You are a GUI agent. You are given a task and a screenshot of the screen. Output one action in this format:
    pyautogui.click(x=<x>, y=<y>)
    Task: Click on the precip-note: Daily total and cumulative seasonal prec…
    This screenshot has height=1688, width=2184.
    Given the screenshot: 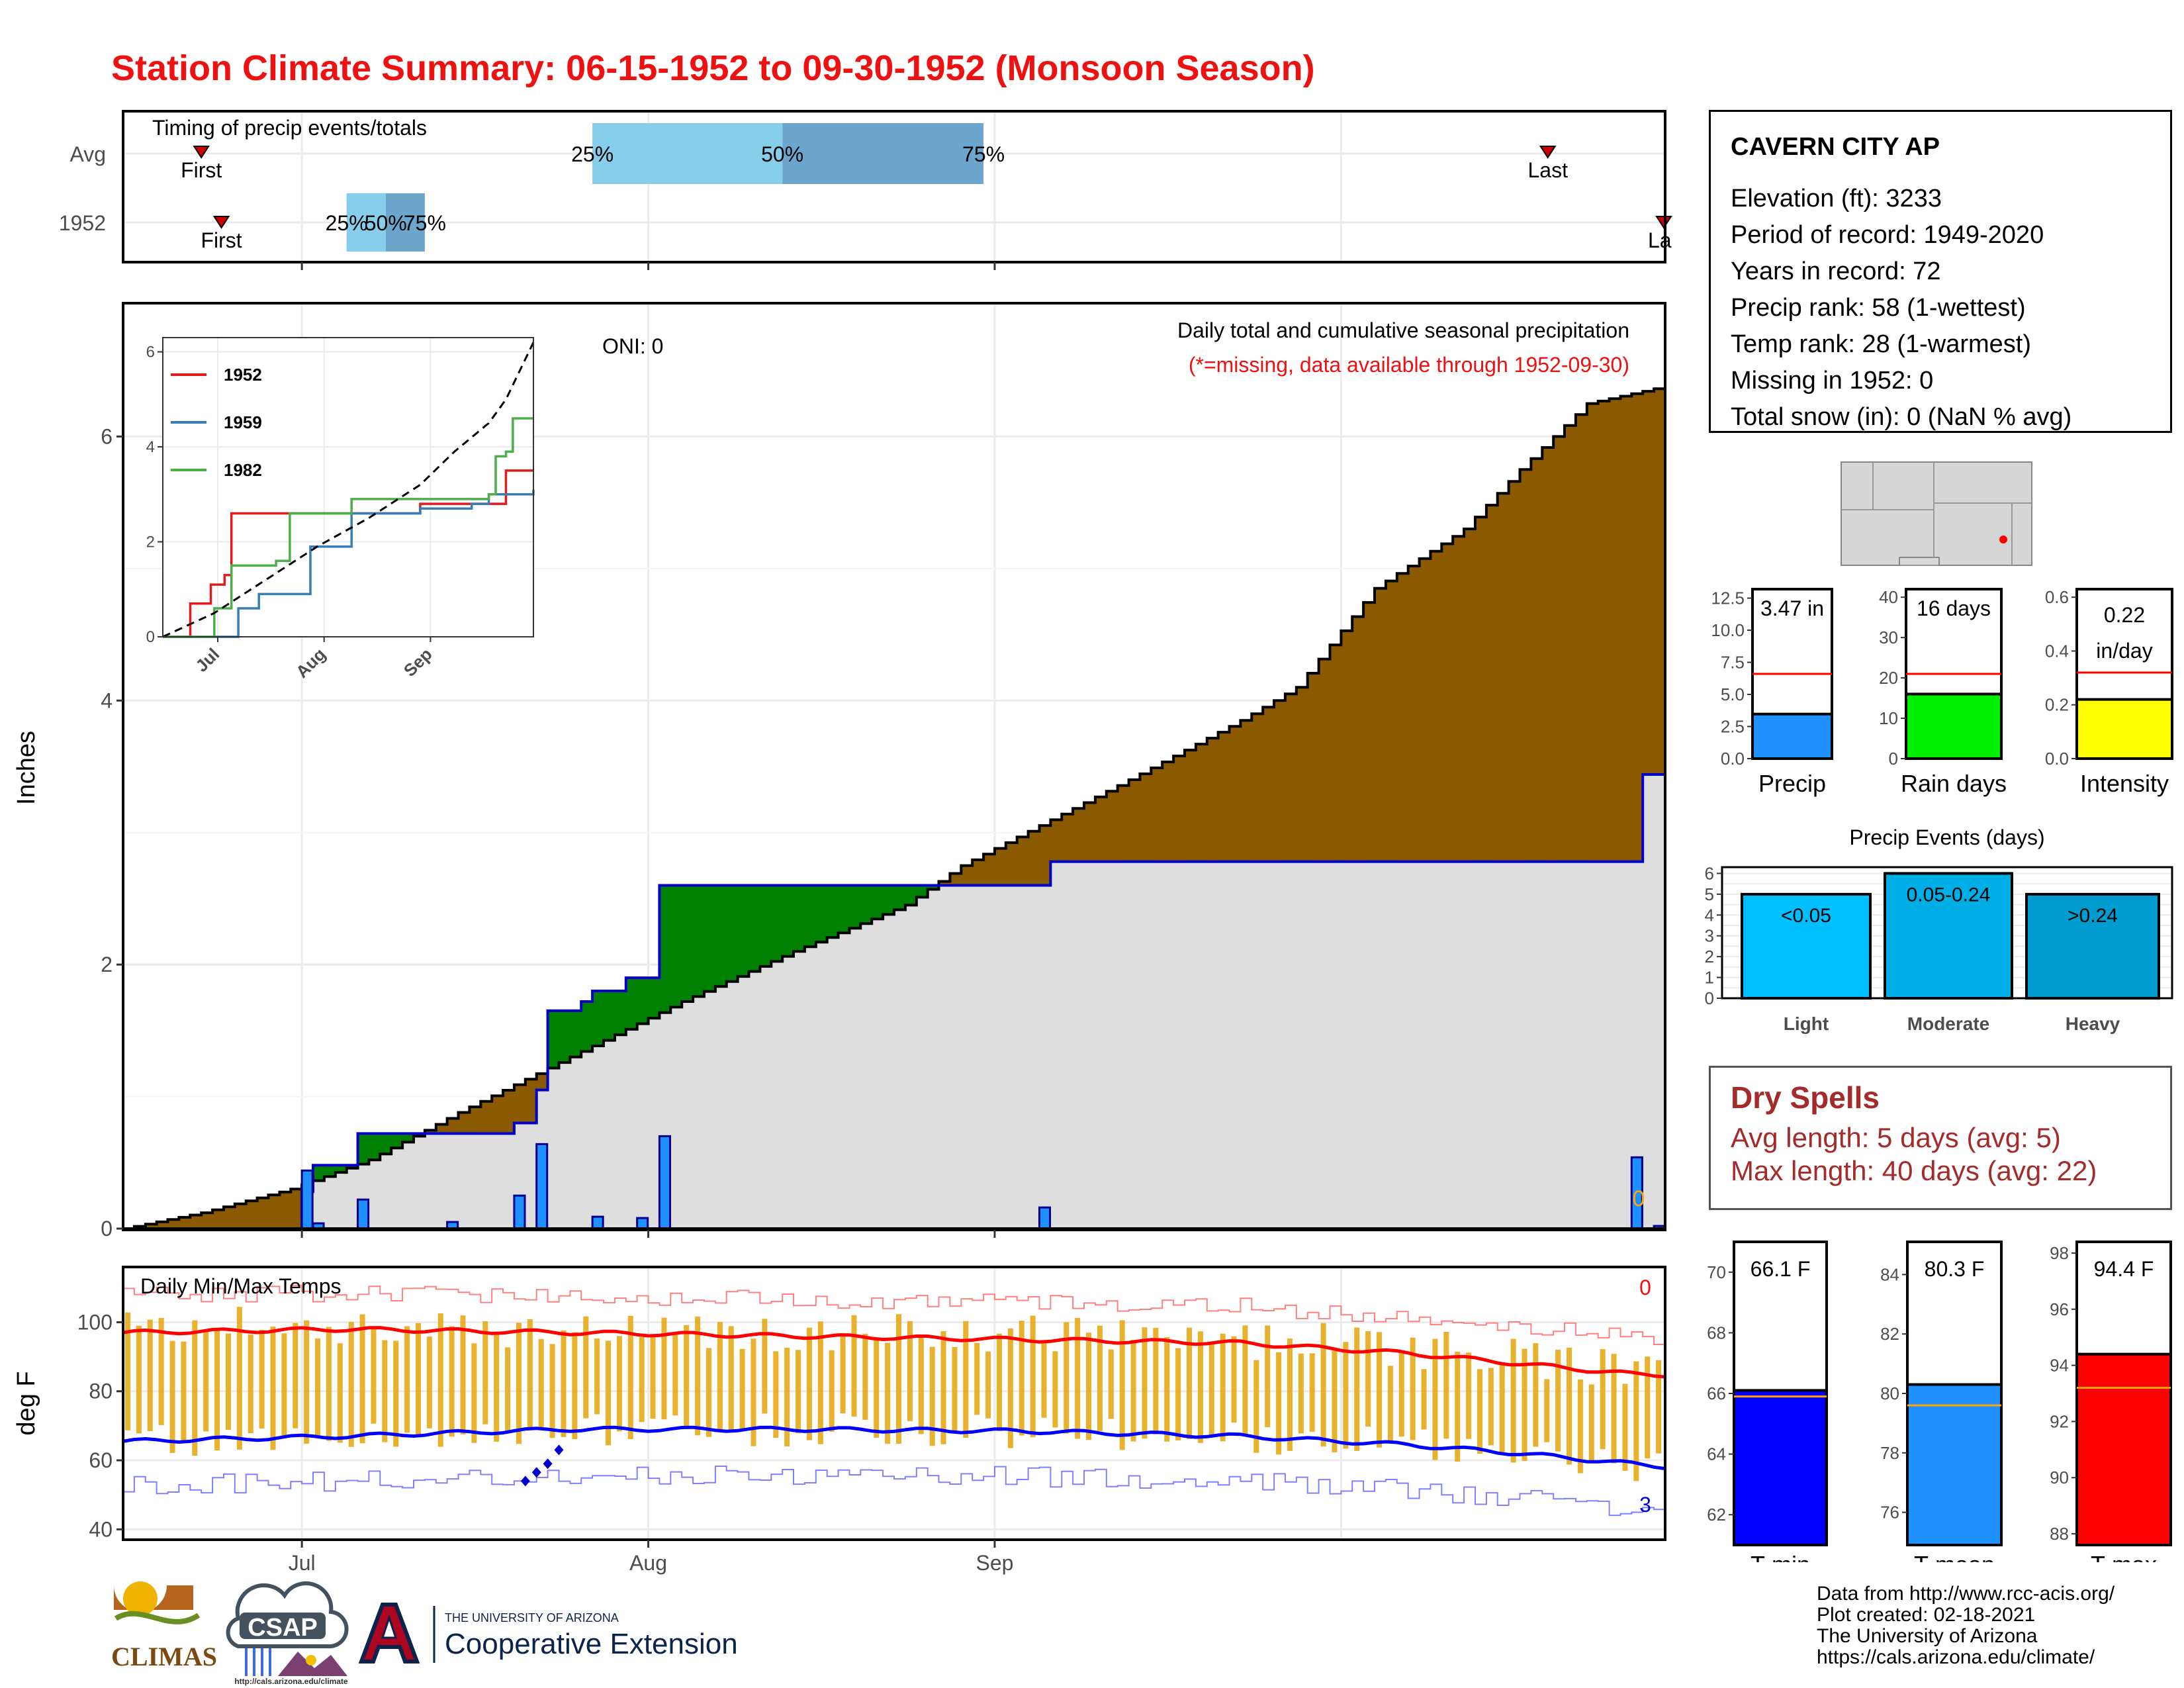 What is the action you would take?
    pyautogui.click(x=1403, y=330)
    